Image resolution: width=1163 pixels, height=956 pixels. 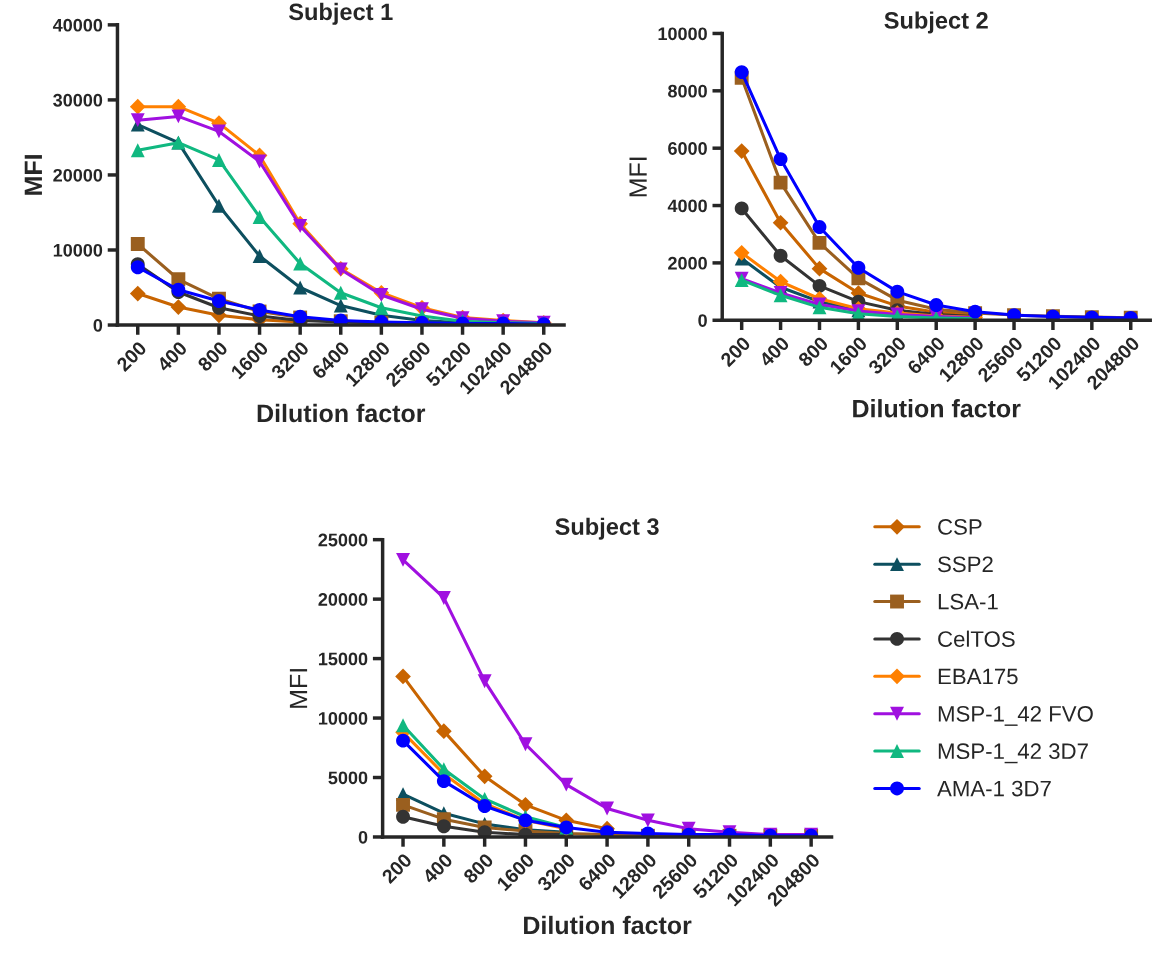 What do you see at coordinates (77, 25) in the screenshot?
I see `y-tick-label: 40000` at bounding box center [77, 25].